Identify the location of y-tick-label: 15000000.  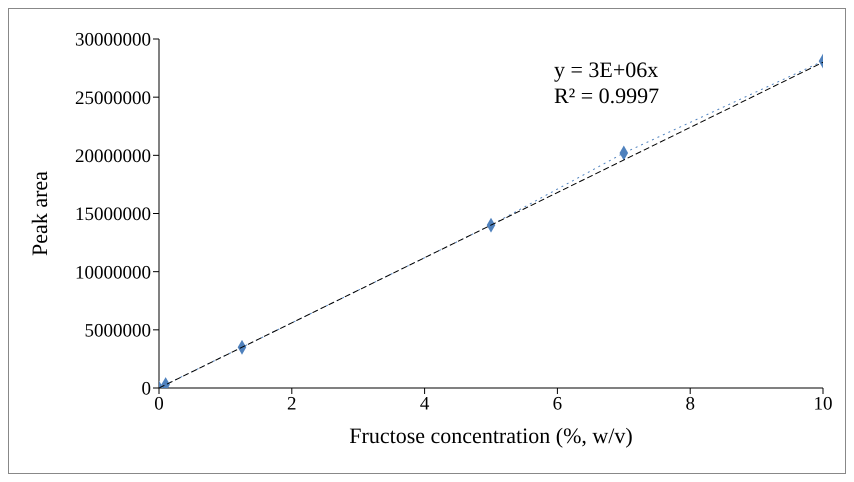
(113, 215).